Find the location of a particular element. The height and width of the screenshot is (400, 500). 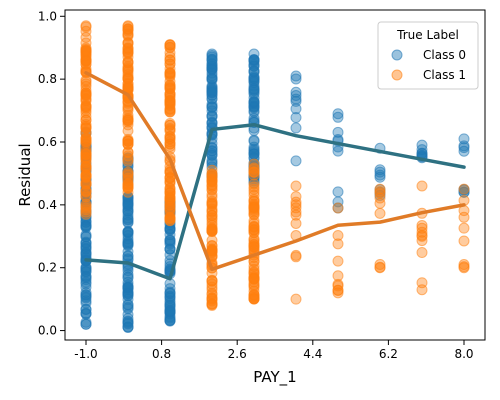

y-axis: 0.0 0.2 0.4 0.6 0.8 1.0 is located at coordinates (51, 173).